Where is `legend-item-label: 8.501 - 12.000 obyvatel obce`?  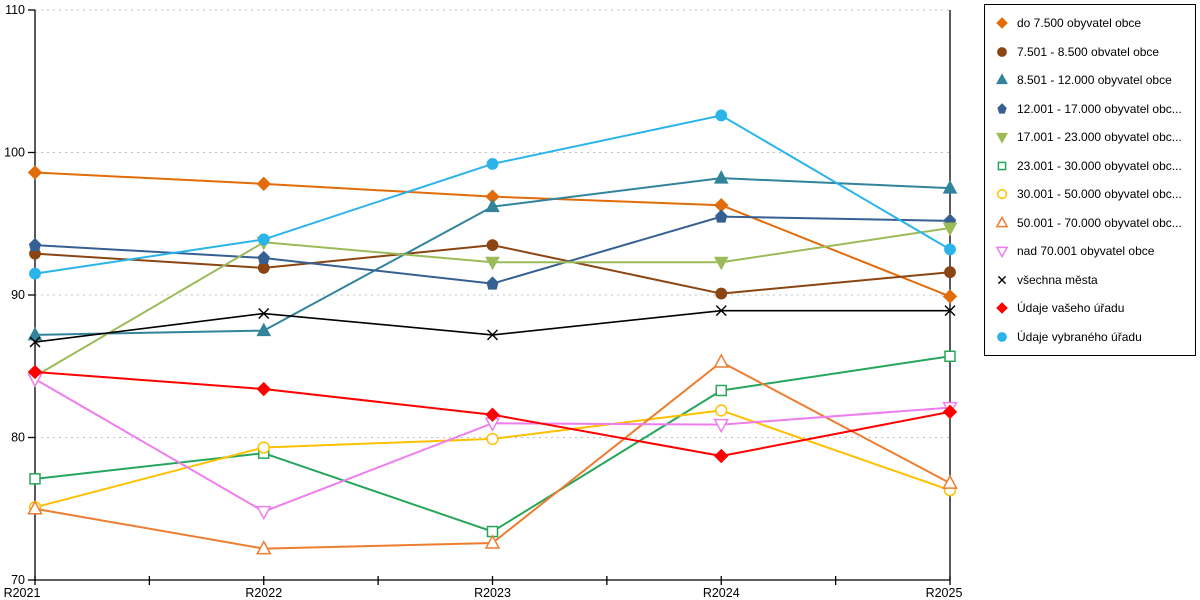 legend-item-label: 8.501 - 12.000 obyvatel obce is located at coordinates (1094, 80).